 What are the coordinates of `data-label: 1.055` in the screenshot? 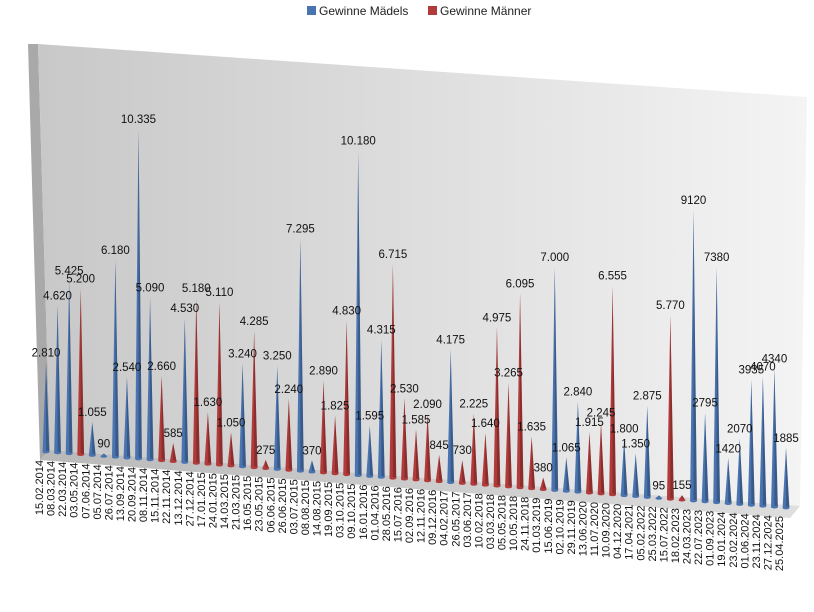 It's located at (92, 413).